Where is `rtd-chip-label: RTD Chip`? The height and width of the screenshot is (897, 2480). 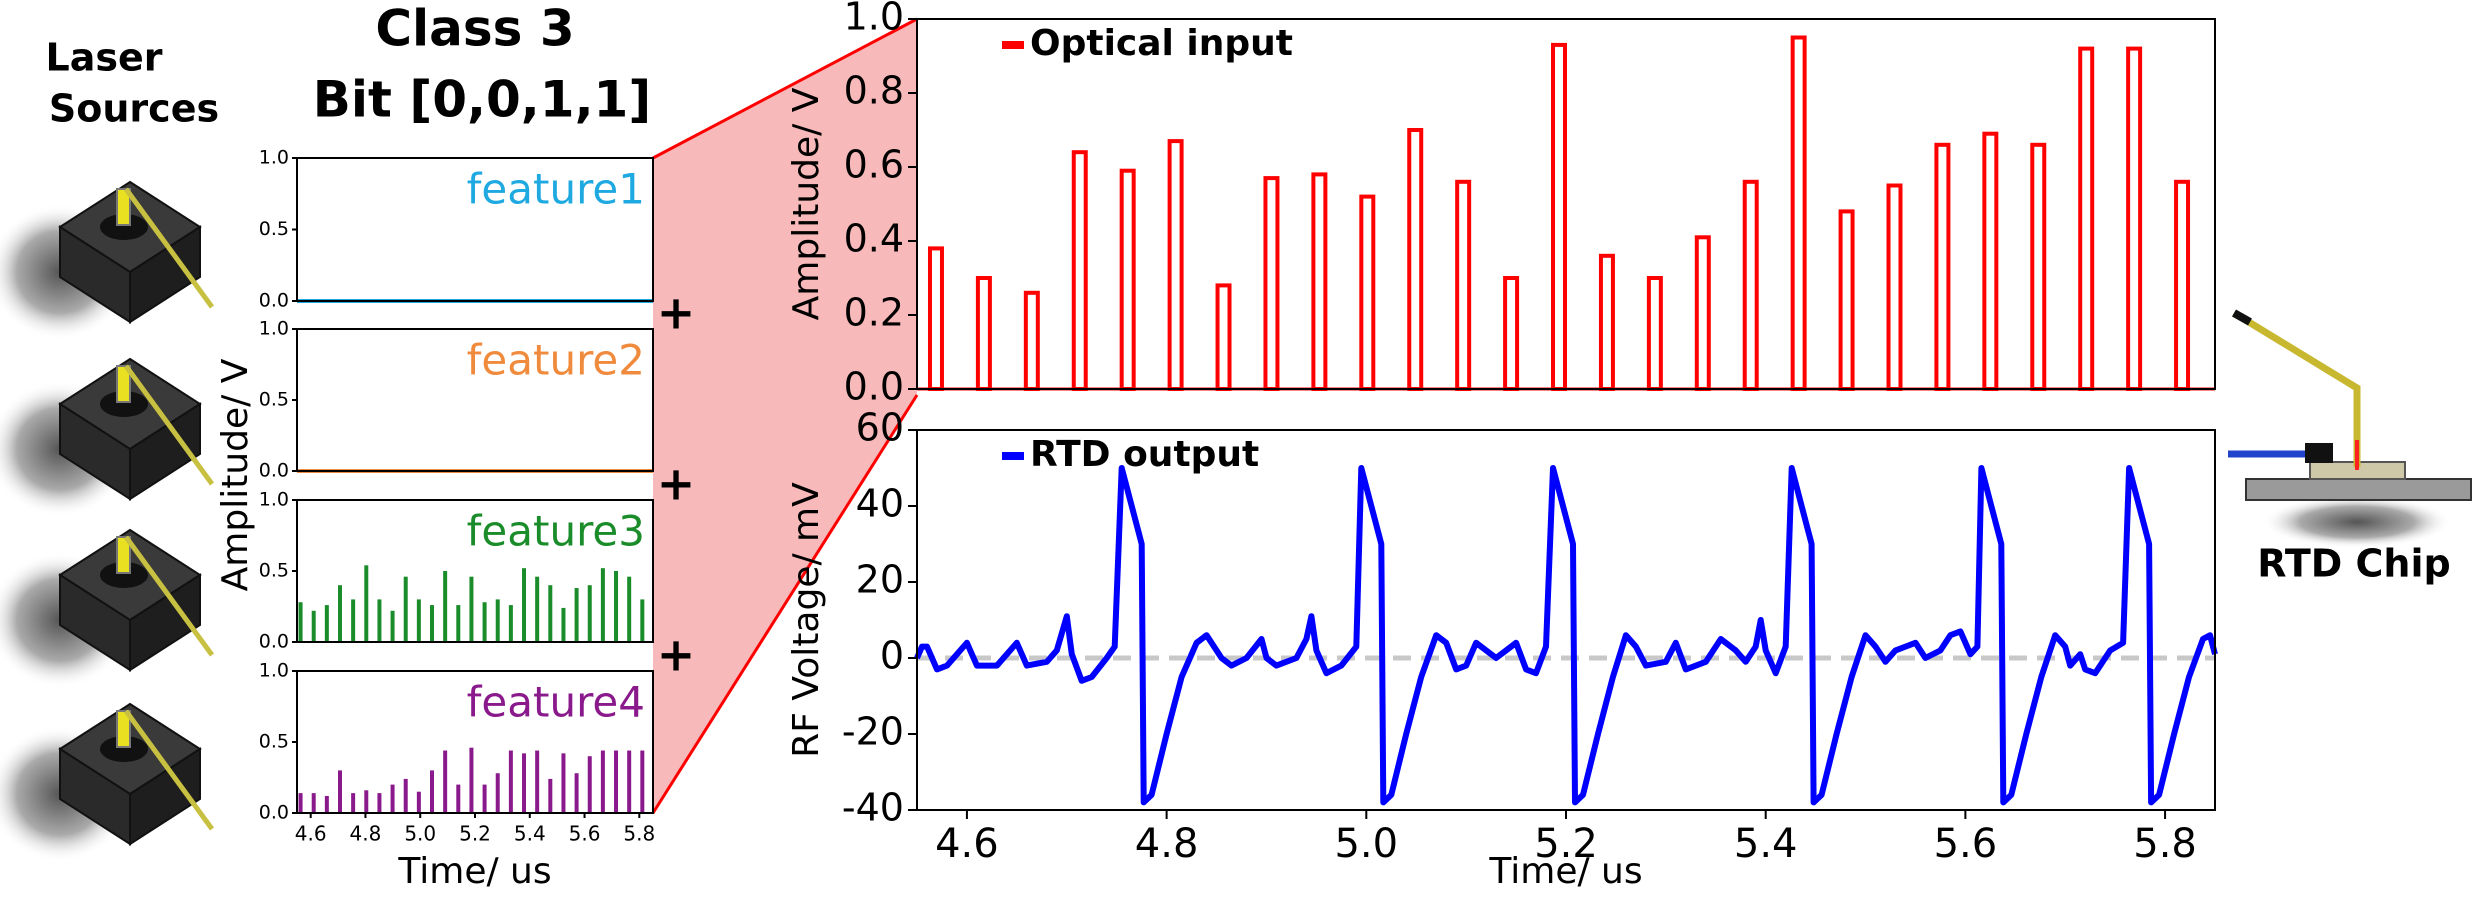
rtd-chip-label: RTD Chip is located at coordinates (2353, 564).